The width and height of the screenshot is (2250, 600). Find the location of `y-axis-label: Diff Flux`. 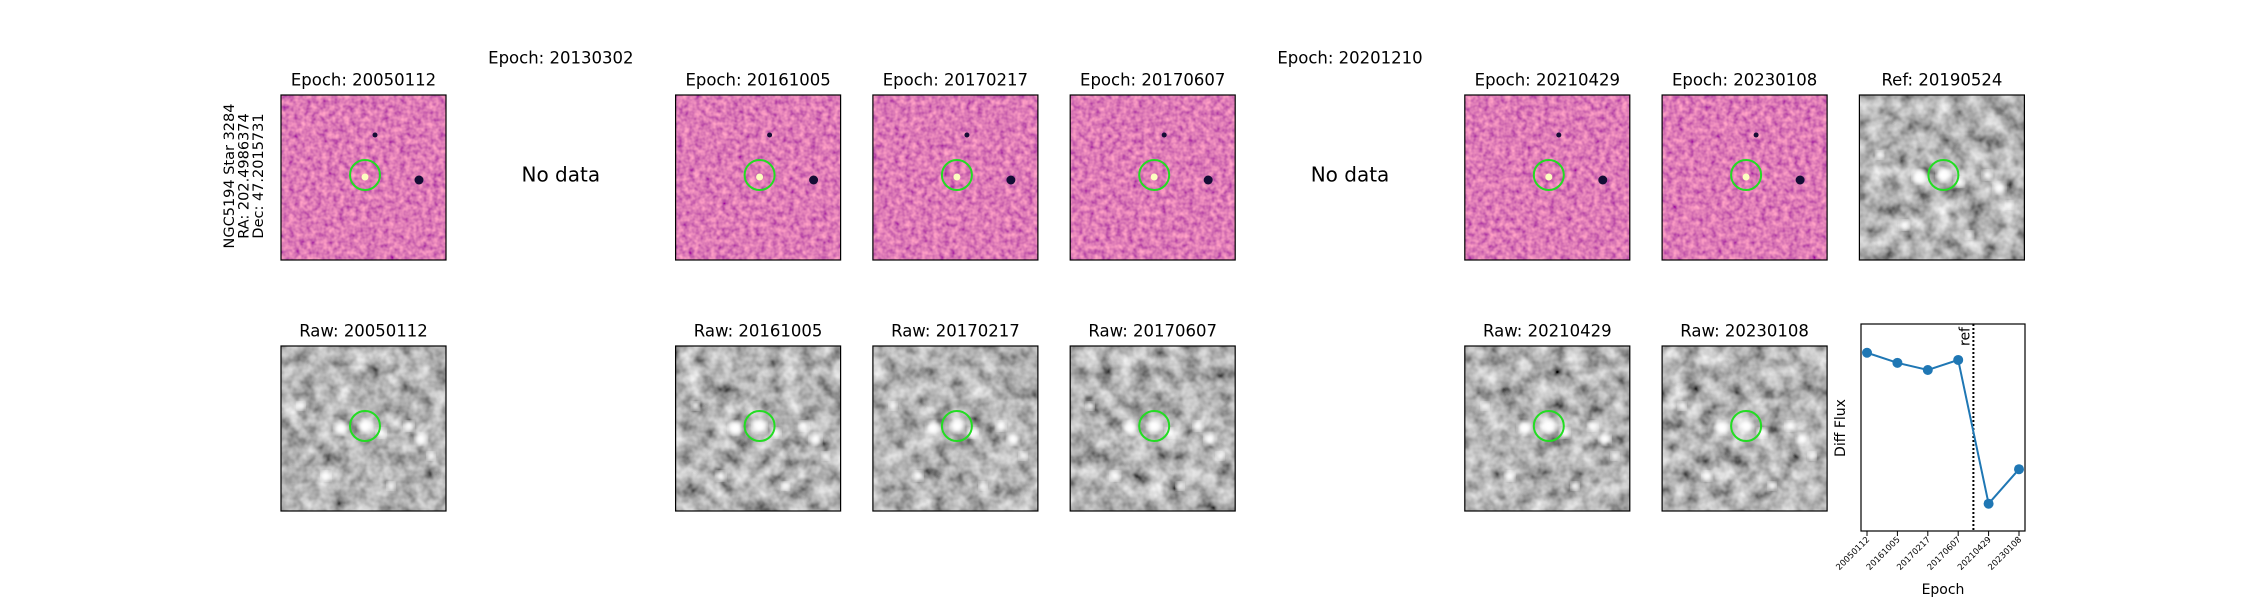

y-axis-label: Diff Flux is located at coordinates (1841, 428).